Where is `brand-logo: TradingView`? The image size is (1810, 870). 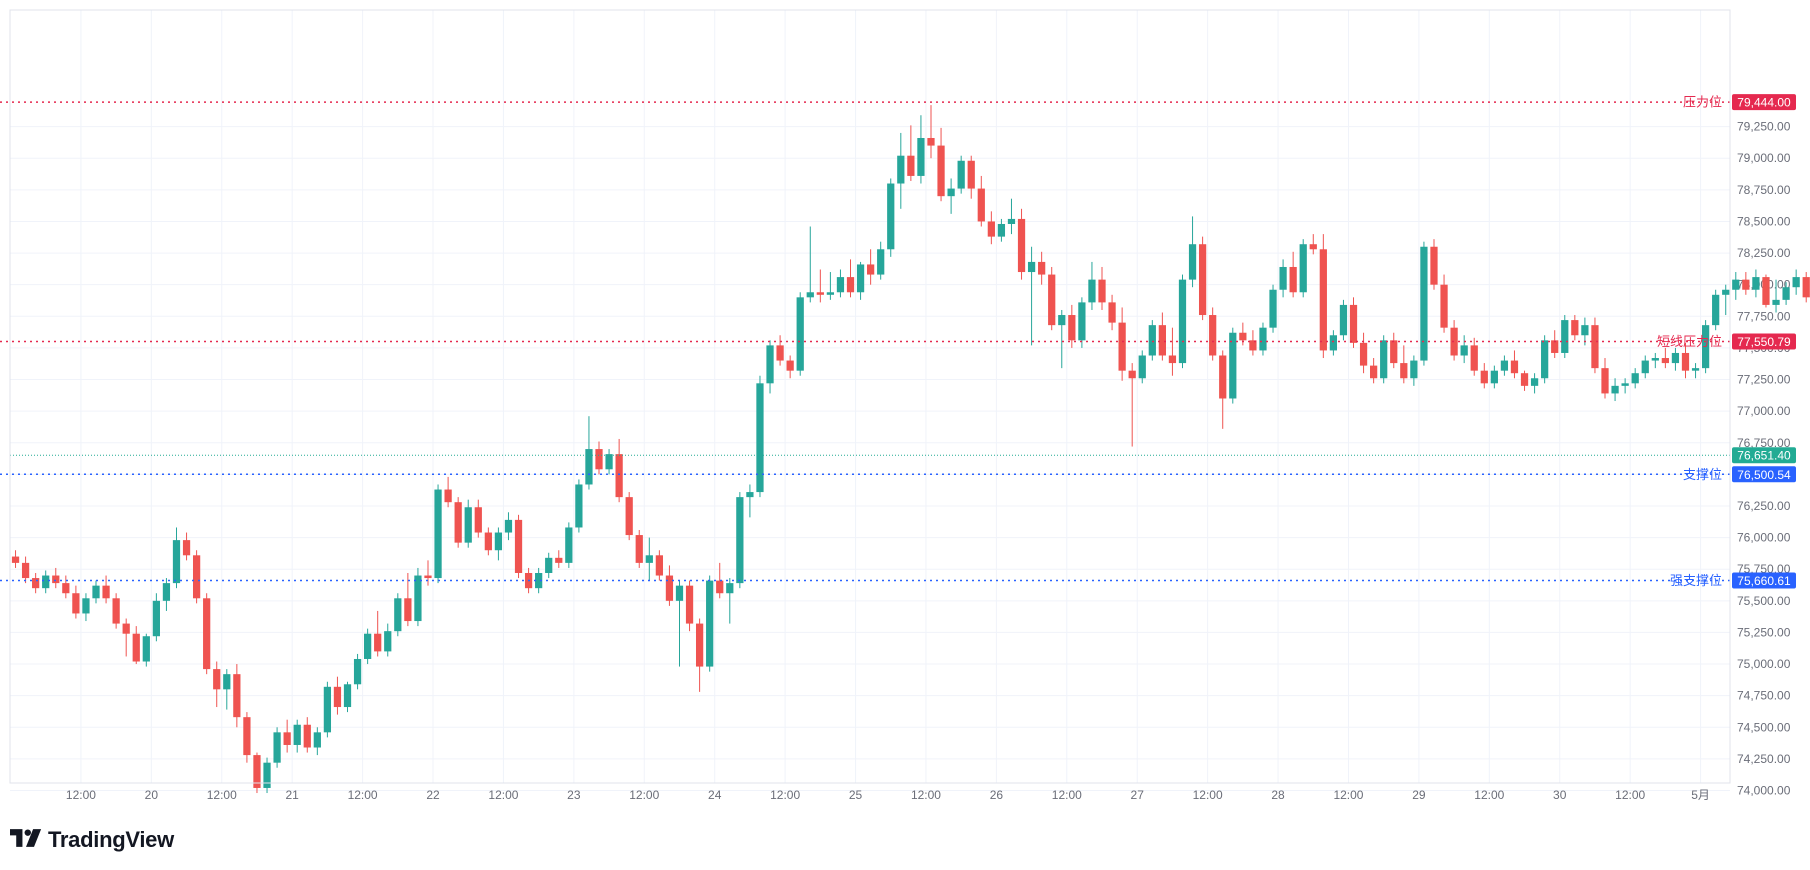 brand-logo: TradingView is located at coordinates (92, 840).